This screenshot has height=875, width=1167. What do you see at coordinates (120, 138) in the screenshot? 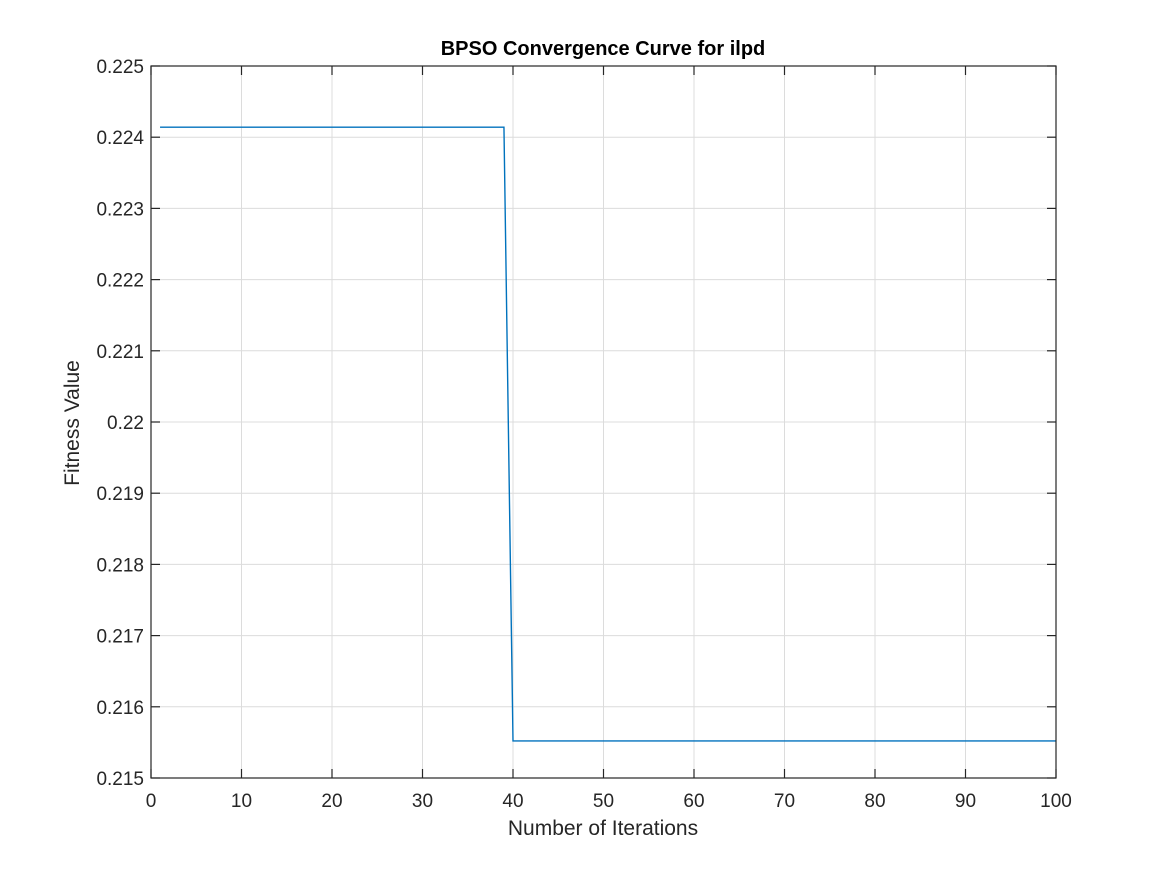
I see `y-tick-label: 0.224` at bounding box center [120, 138].